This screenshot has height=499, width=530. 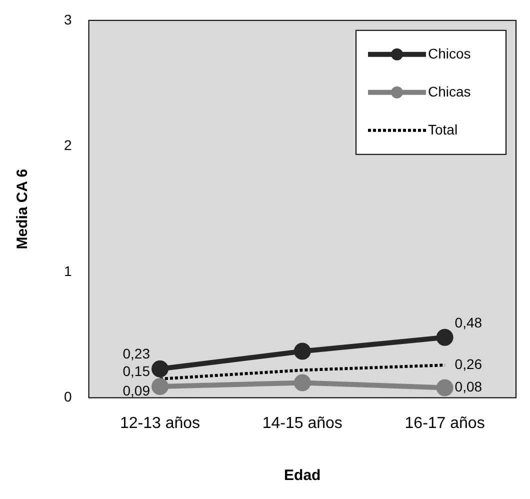 I want to click on x-tick-label: 12-13 años, so click(x=160, y=423).